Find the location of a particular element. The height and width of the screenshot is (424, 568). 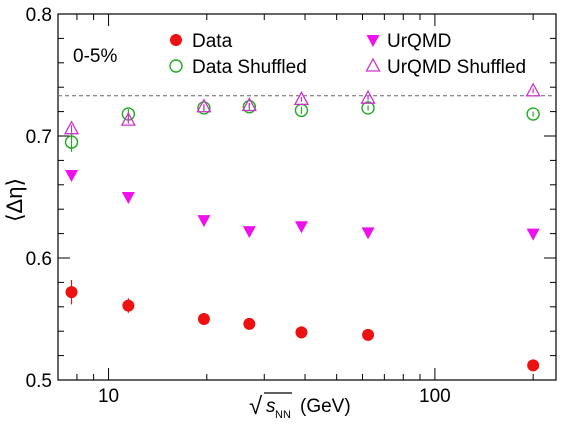

y-axis-label: ⟨Δη⟩ is located at coordinates (14, 200).